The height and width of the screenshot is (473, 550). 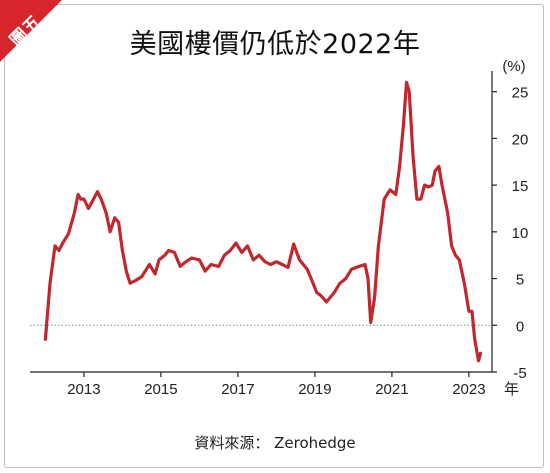 I want to click on x-tick-label: 2017, so click(x=237, y=389).